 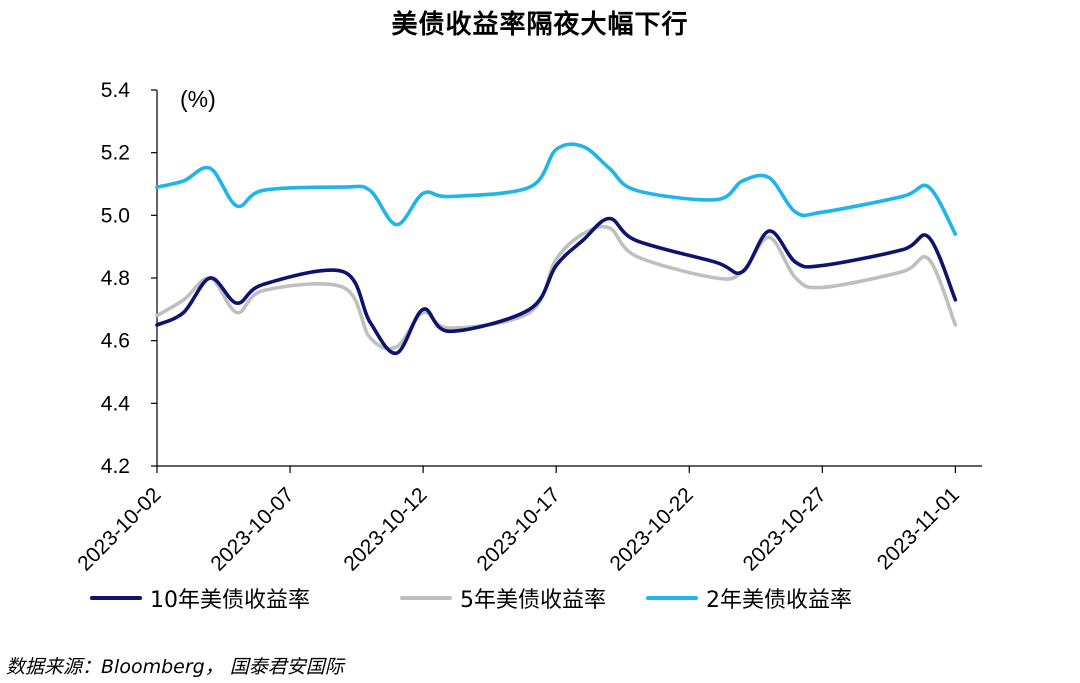 I want to click on y-tick-label: 5.2, so click(x=115, y=153).